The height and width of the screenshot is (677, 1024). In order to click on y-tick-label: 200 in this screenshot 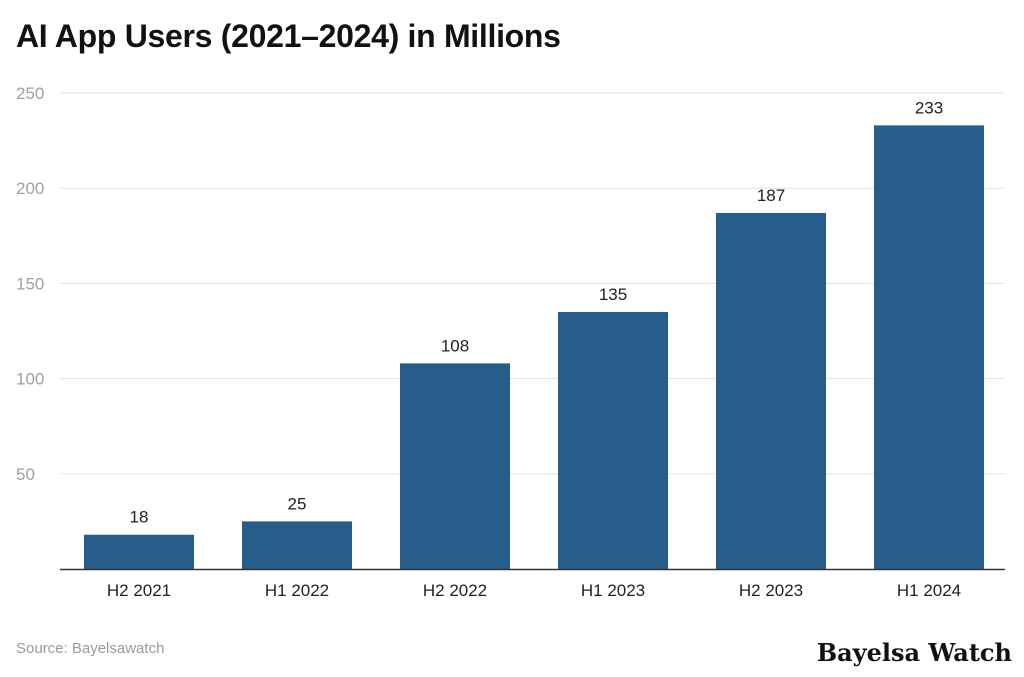, I will do `click(30, 188)`.